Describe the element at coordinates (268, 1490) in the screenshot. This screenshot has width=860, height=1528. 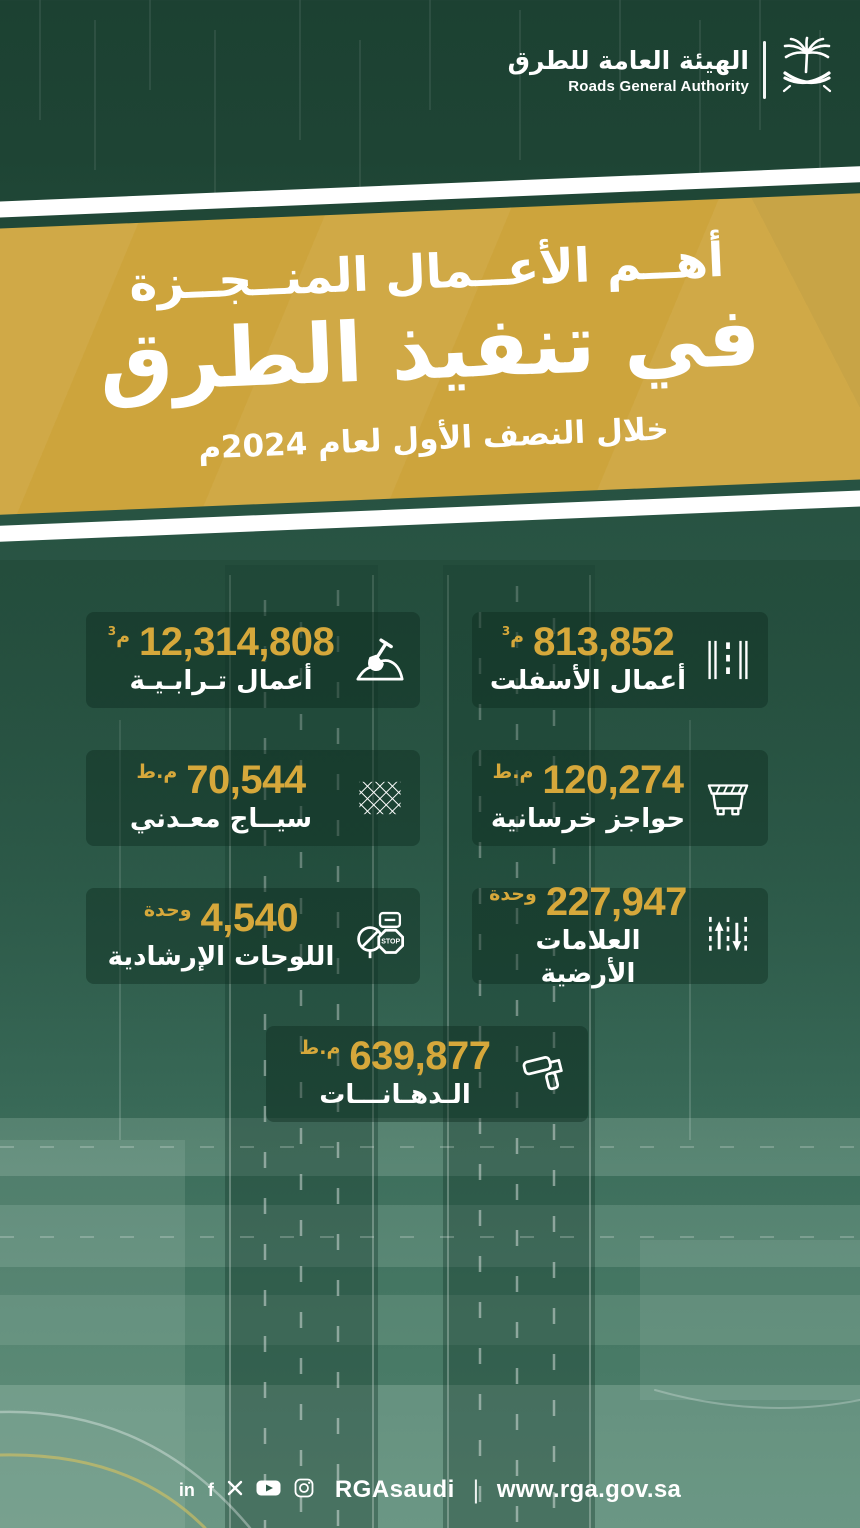
I see `youtube-icon` at that location.